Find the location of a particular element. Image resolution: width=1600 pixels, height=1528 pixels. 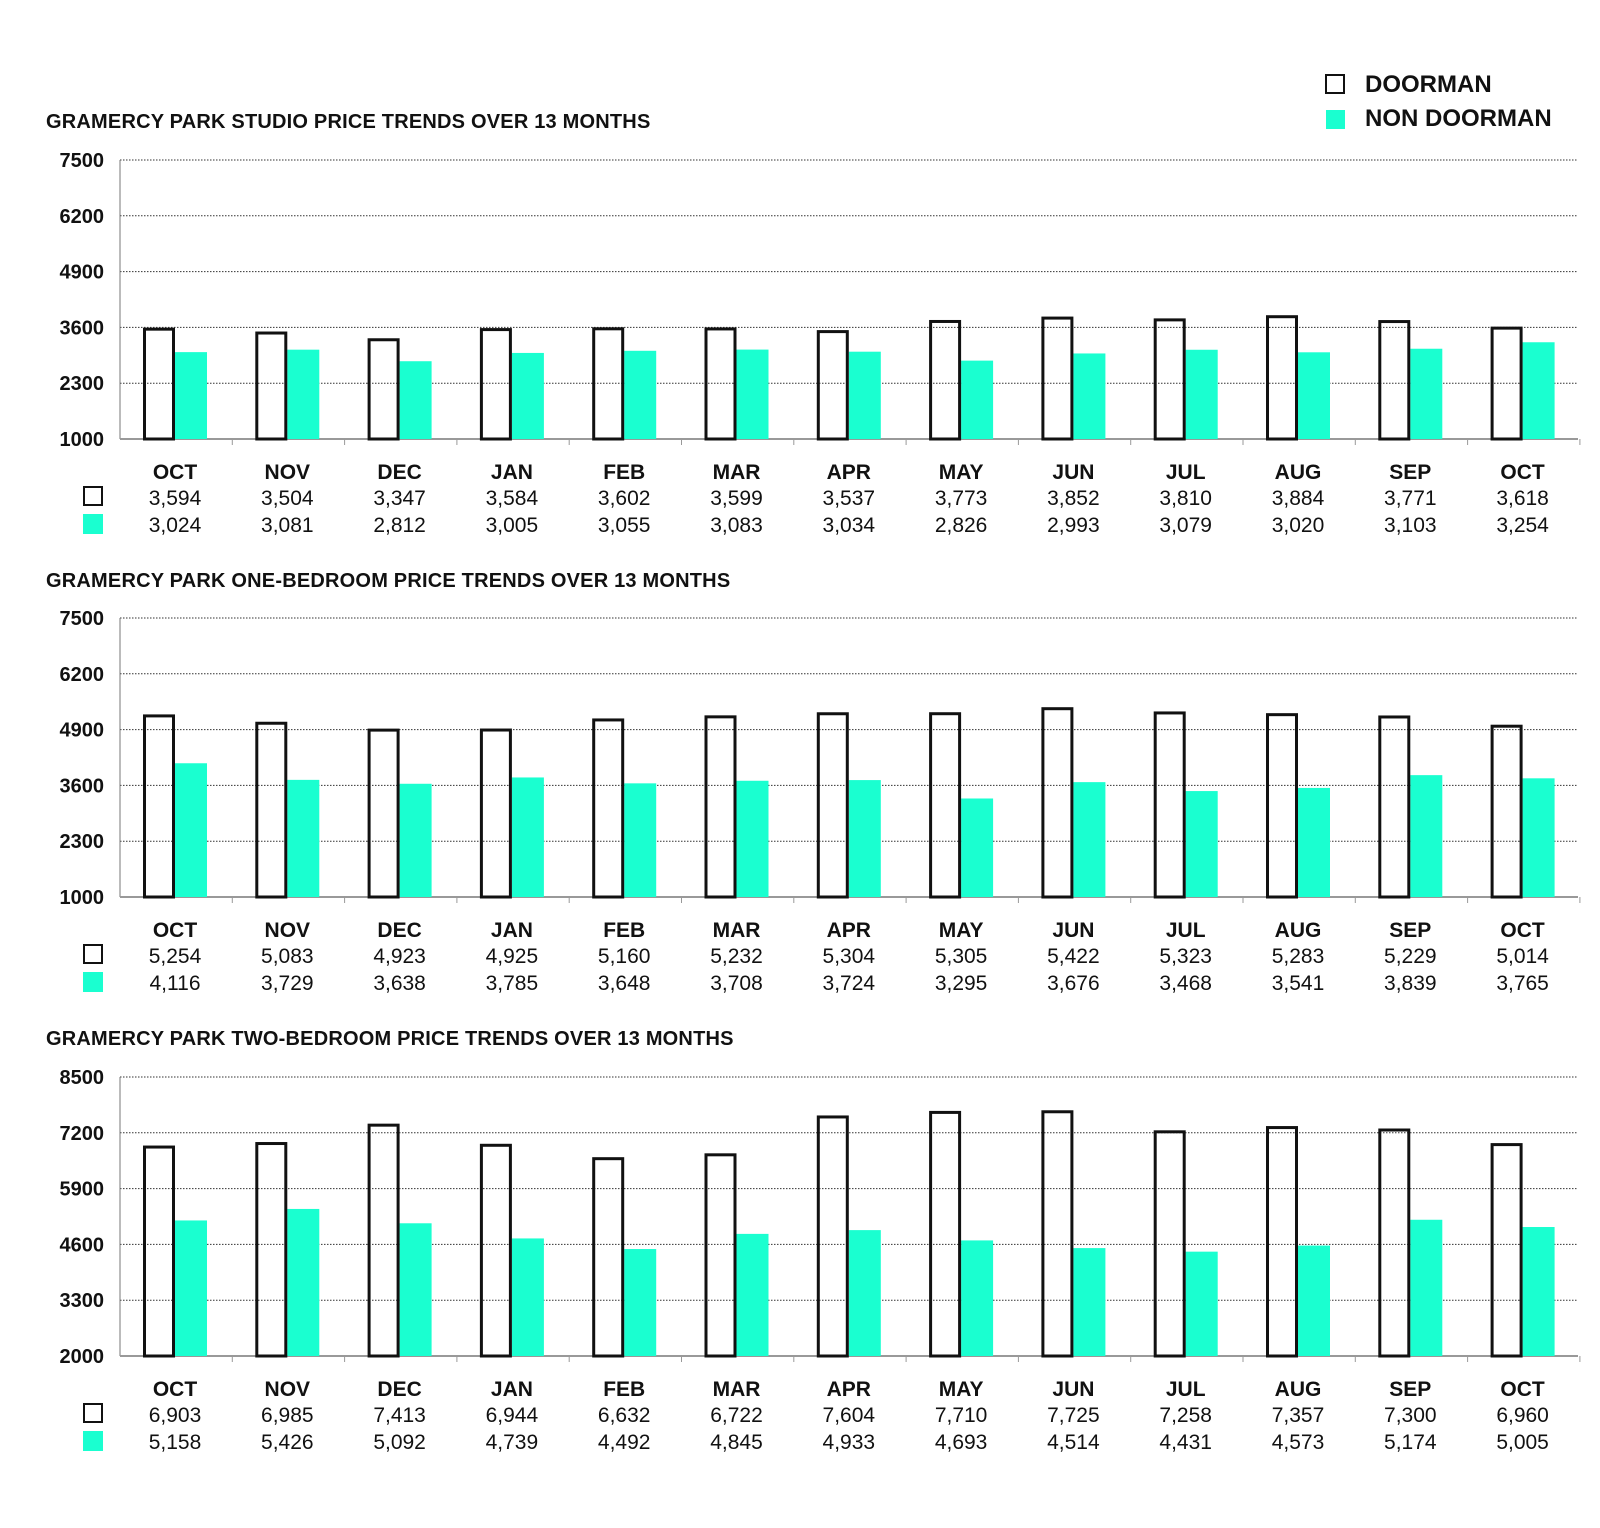

doorman-value-label: 3,594 is located at coordinates (175, 498).